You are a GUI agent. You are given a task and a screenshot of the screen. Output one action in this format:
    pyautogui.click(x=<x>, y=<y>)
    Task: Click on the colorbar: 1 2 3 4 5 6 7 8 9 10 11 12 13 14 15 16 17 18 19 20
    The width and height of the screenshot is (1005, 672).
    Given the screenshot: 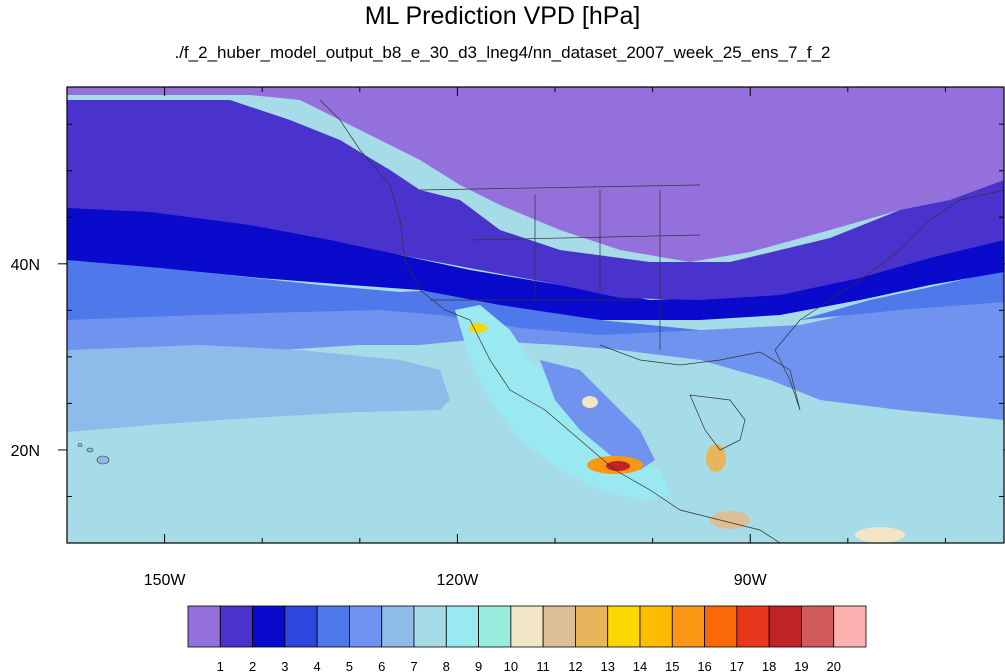 What is the action you would take?
    pyautogui.click(x=527, y=638)
    